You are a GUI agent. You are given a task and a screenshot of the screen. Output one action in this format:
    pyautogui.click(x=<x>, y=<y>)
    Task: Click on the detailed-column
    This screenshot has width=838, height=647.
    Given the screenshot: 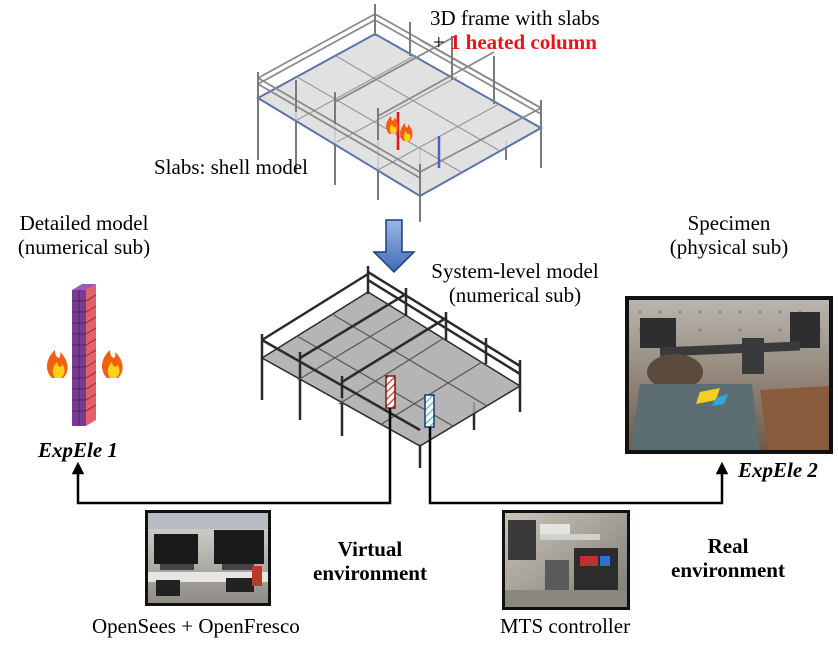 What is the action you would take?
    pyautogui.click(x=84, y=355)
    